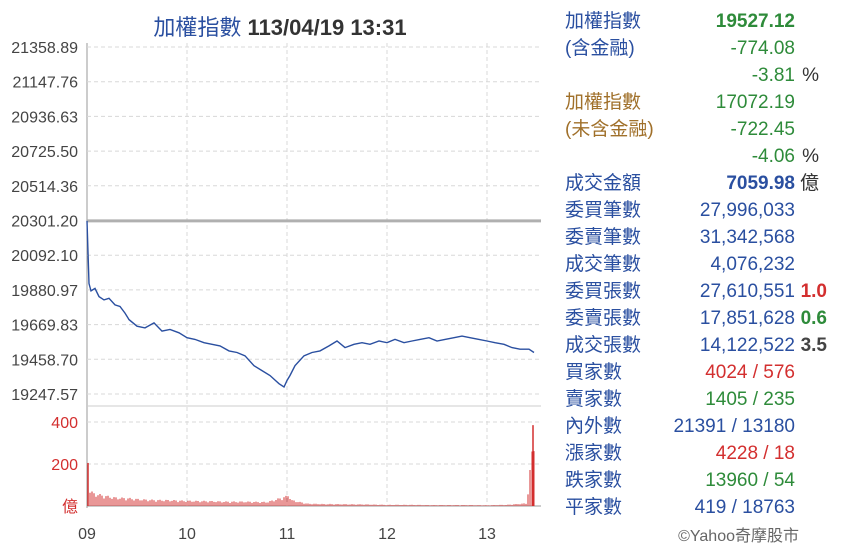  Describe the element at coordinates (744, 507) in the screenshot. I see `stat-value: 419 / 18763` at that location.